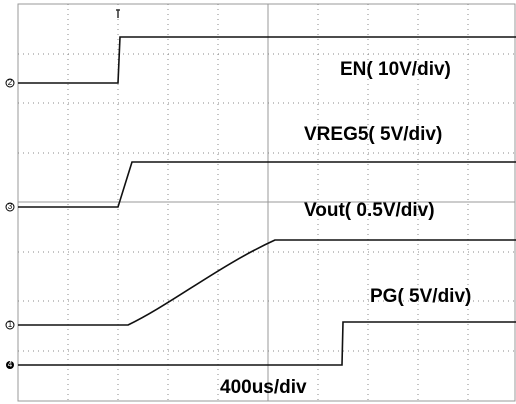  I want to click on pg-label: PG( 5V/div), so click(420, 296).